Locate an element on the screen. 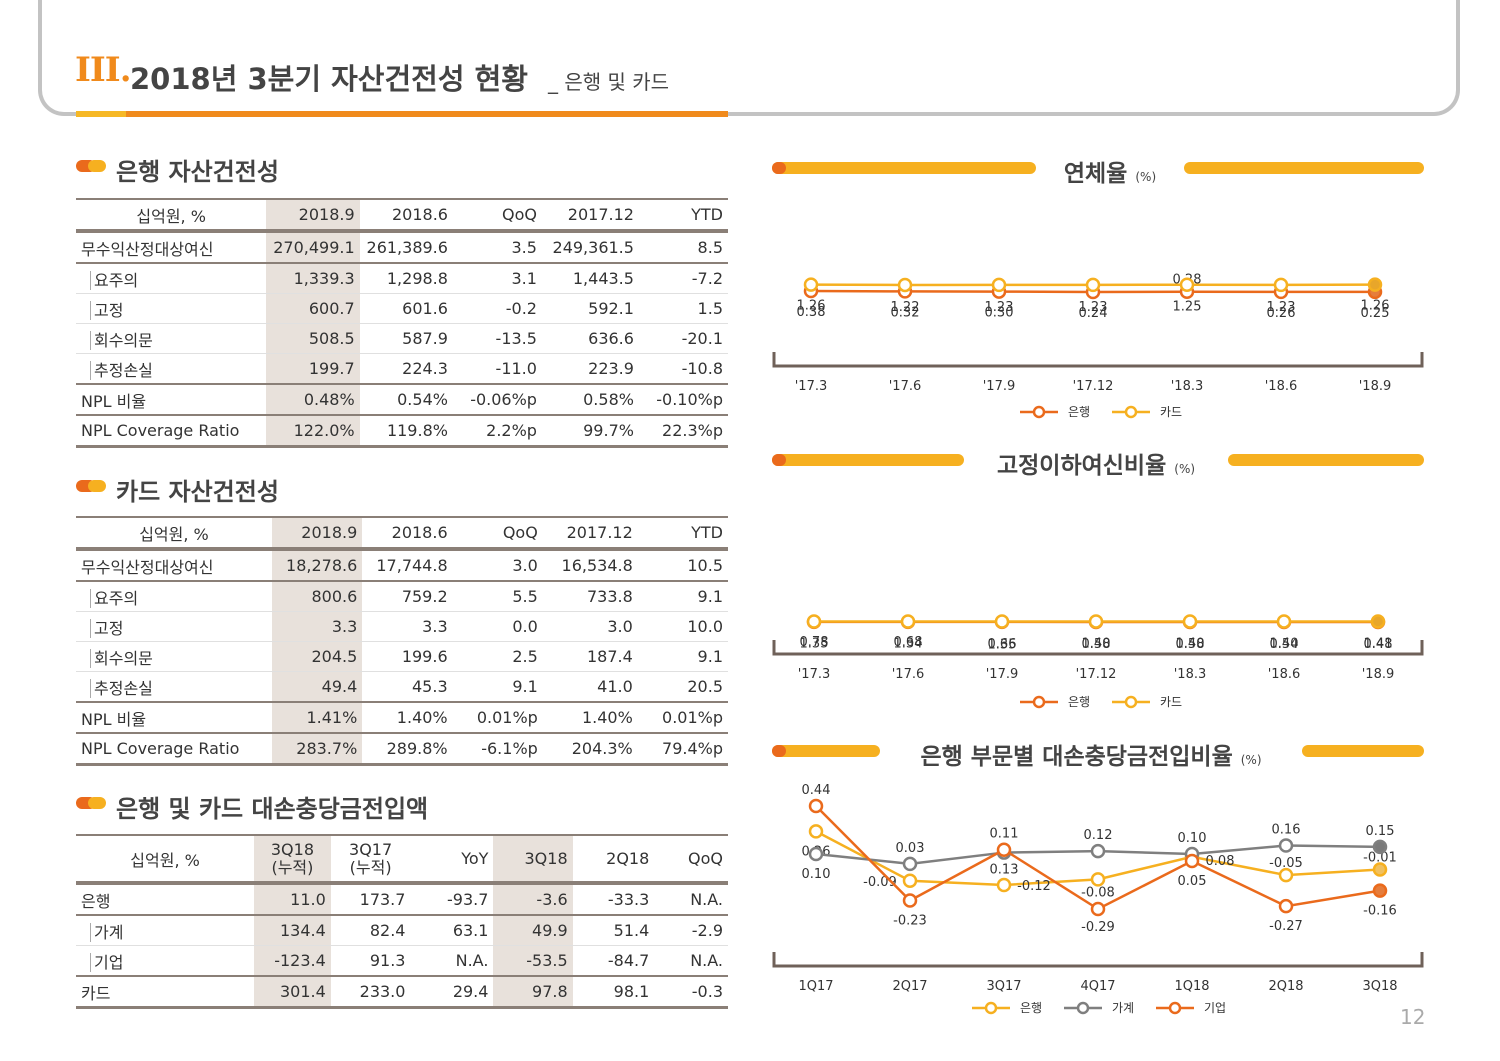 The image size is (1500, 1061). table-cell: 204.5 is located at coordinates (317, 656).